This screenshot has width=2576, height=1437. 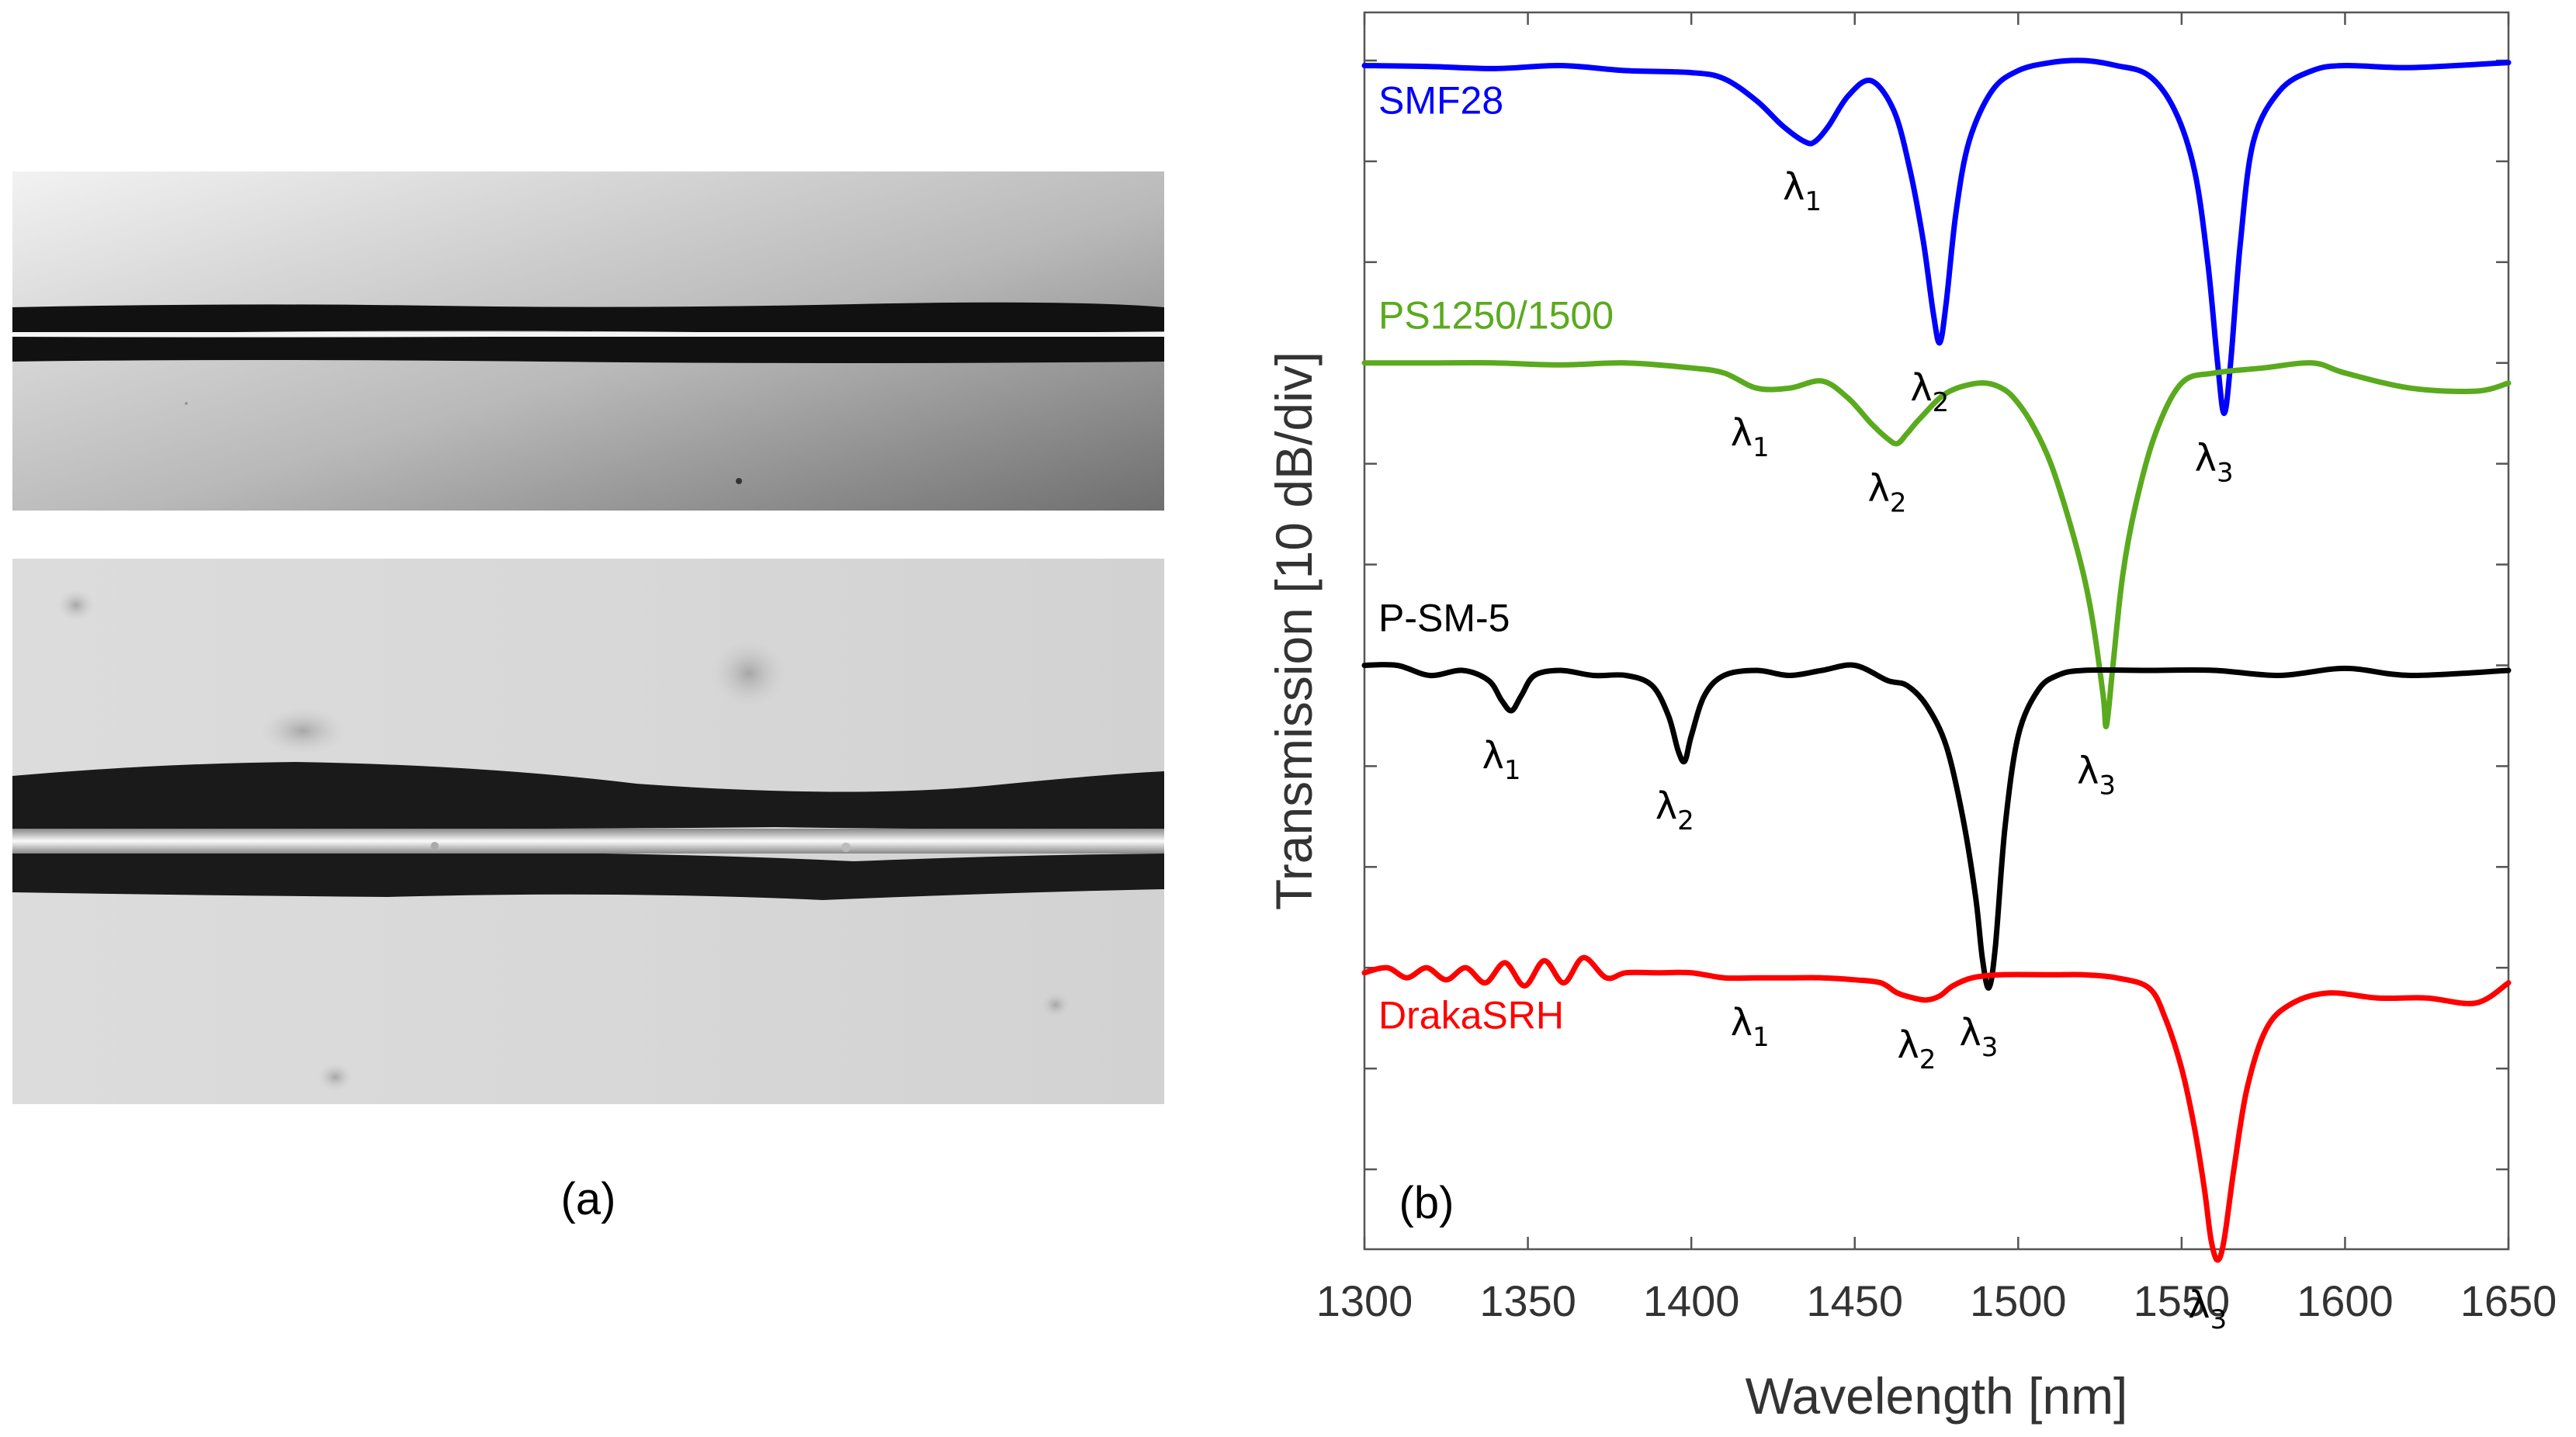 What do you see at coordinates (1496, 316) in the screenshot?
I see `series-label-ps1250-1500: PS1250/1500` at bounding box center [1496, 316].